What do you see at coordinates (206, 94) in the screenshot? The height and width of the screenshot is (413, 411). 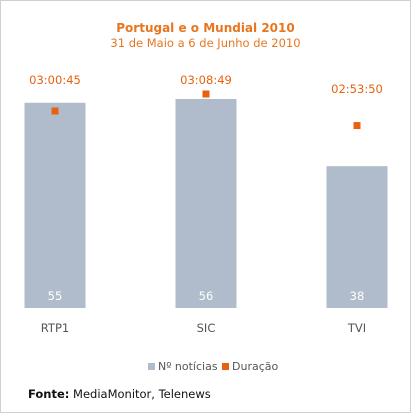 I see `duration-marker-sic` at bounding box center [206, 94].